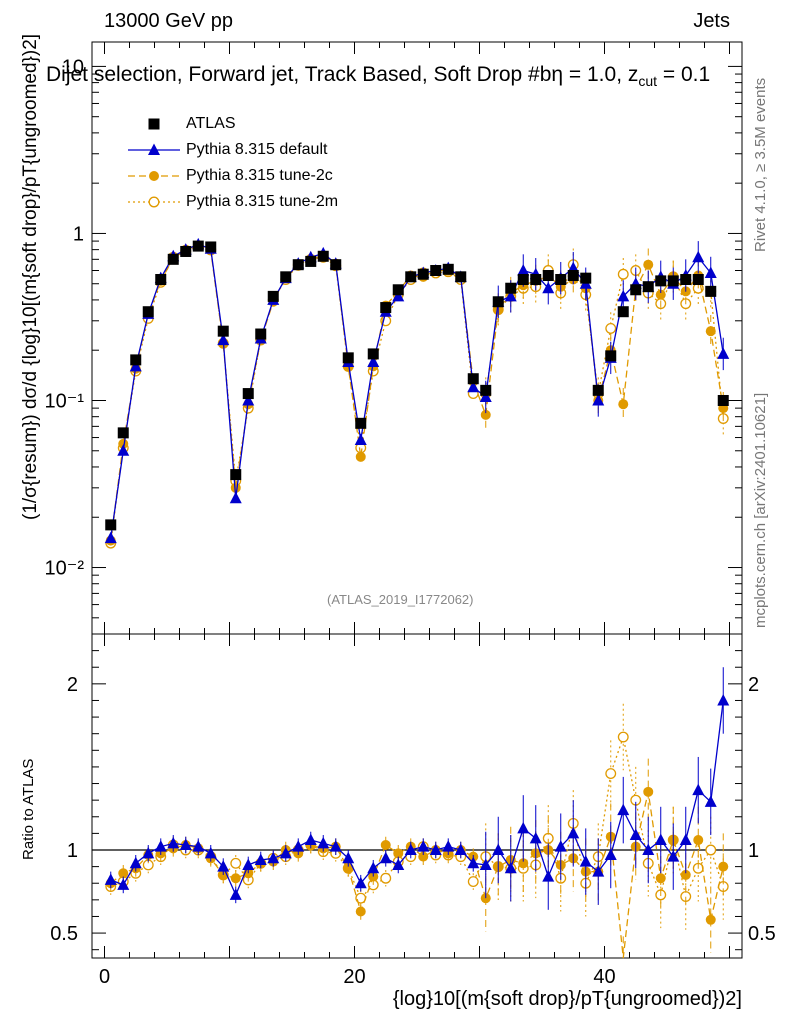 This screenshot has height=1024, width=786. Describe the element at coordinates (78, 234) in the screenshot. I see `y-tick-label: 1` at that location.